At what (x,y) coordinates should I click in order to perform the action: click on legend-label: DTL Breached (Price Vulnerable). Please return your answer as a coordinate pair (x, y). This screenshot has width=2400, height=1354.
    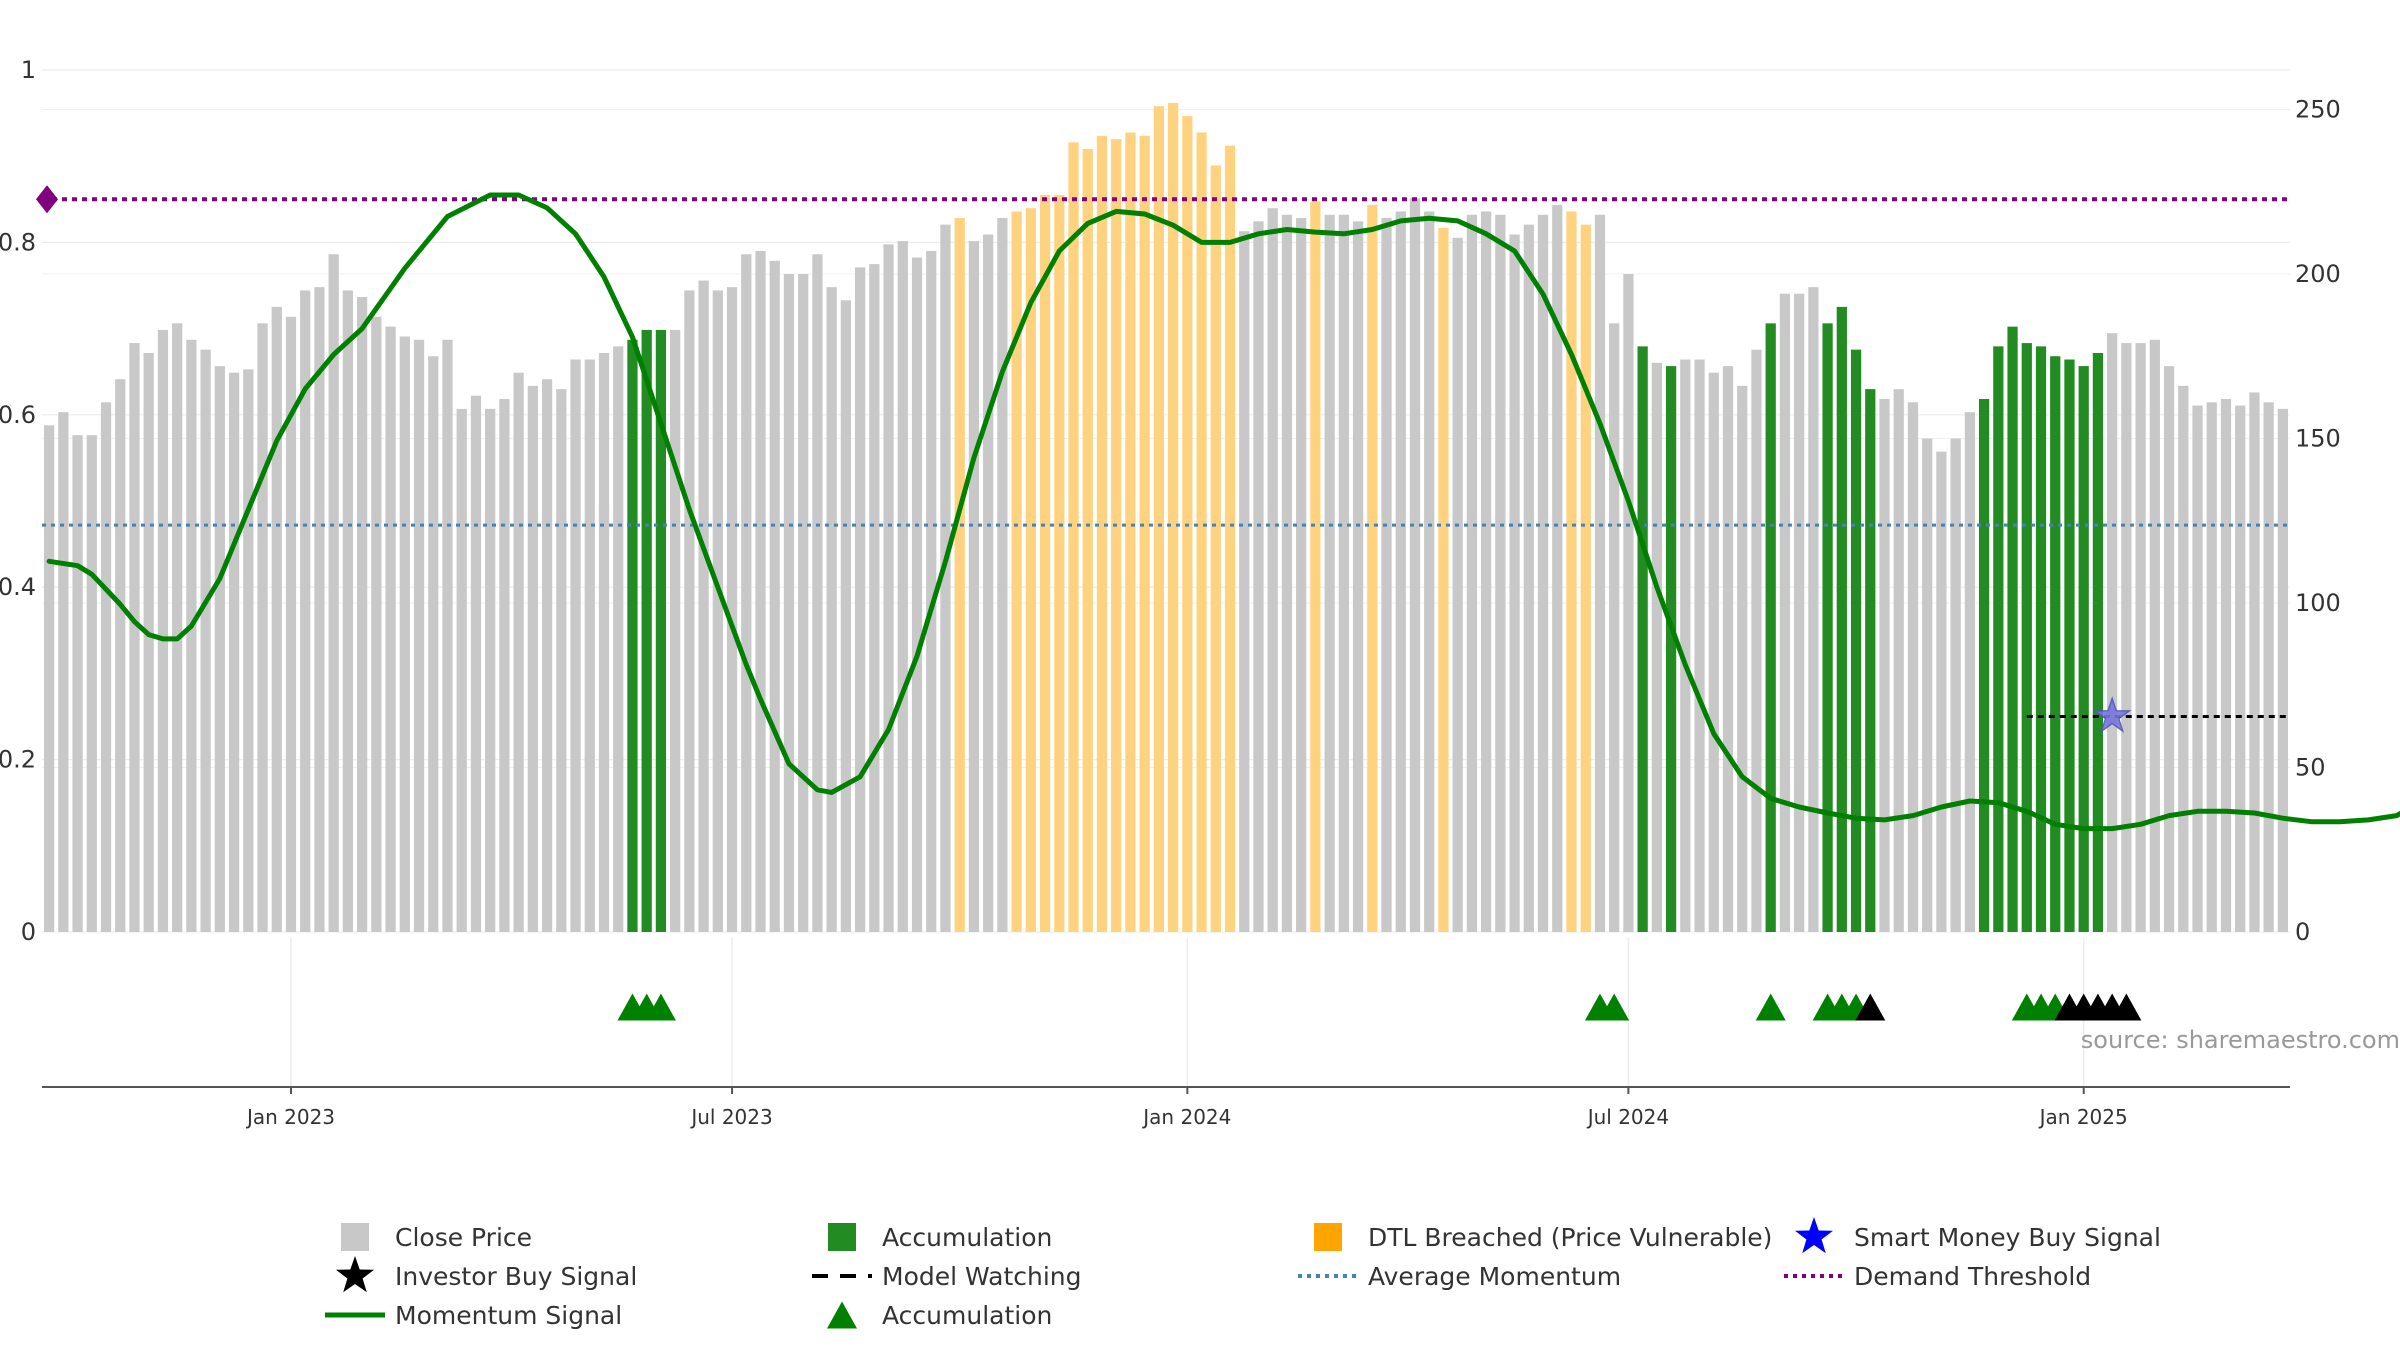
    Looking at the image, I should click on (1570, 1237).